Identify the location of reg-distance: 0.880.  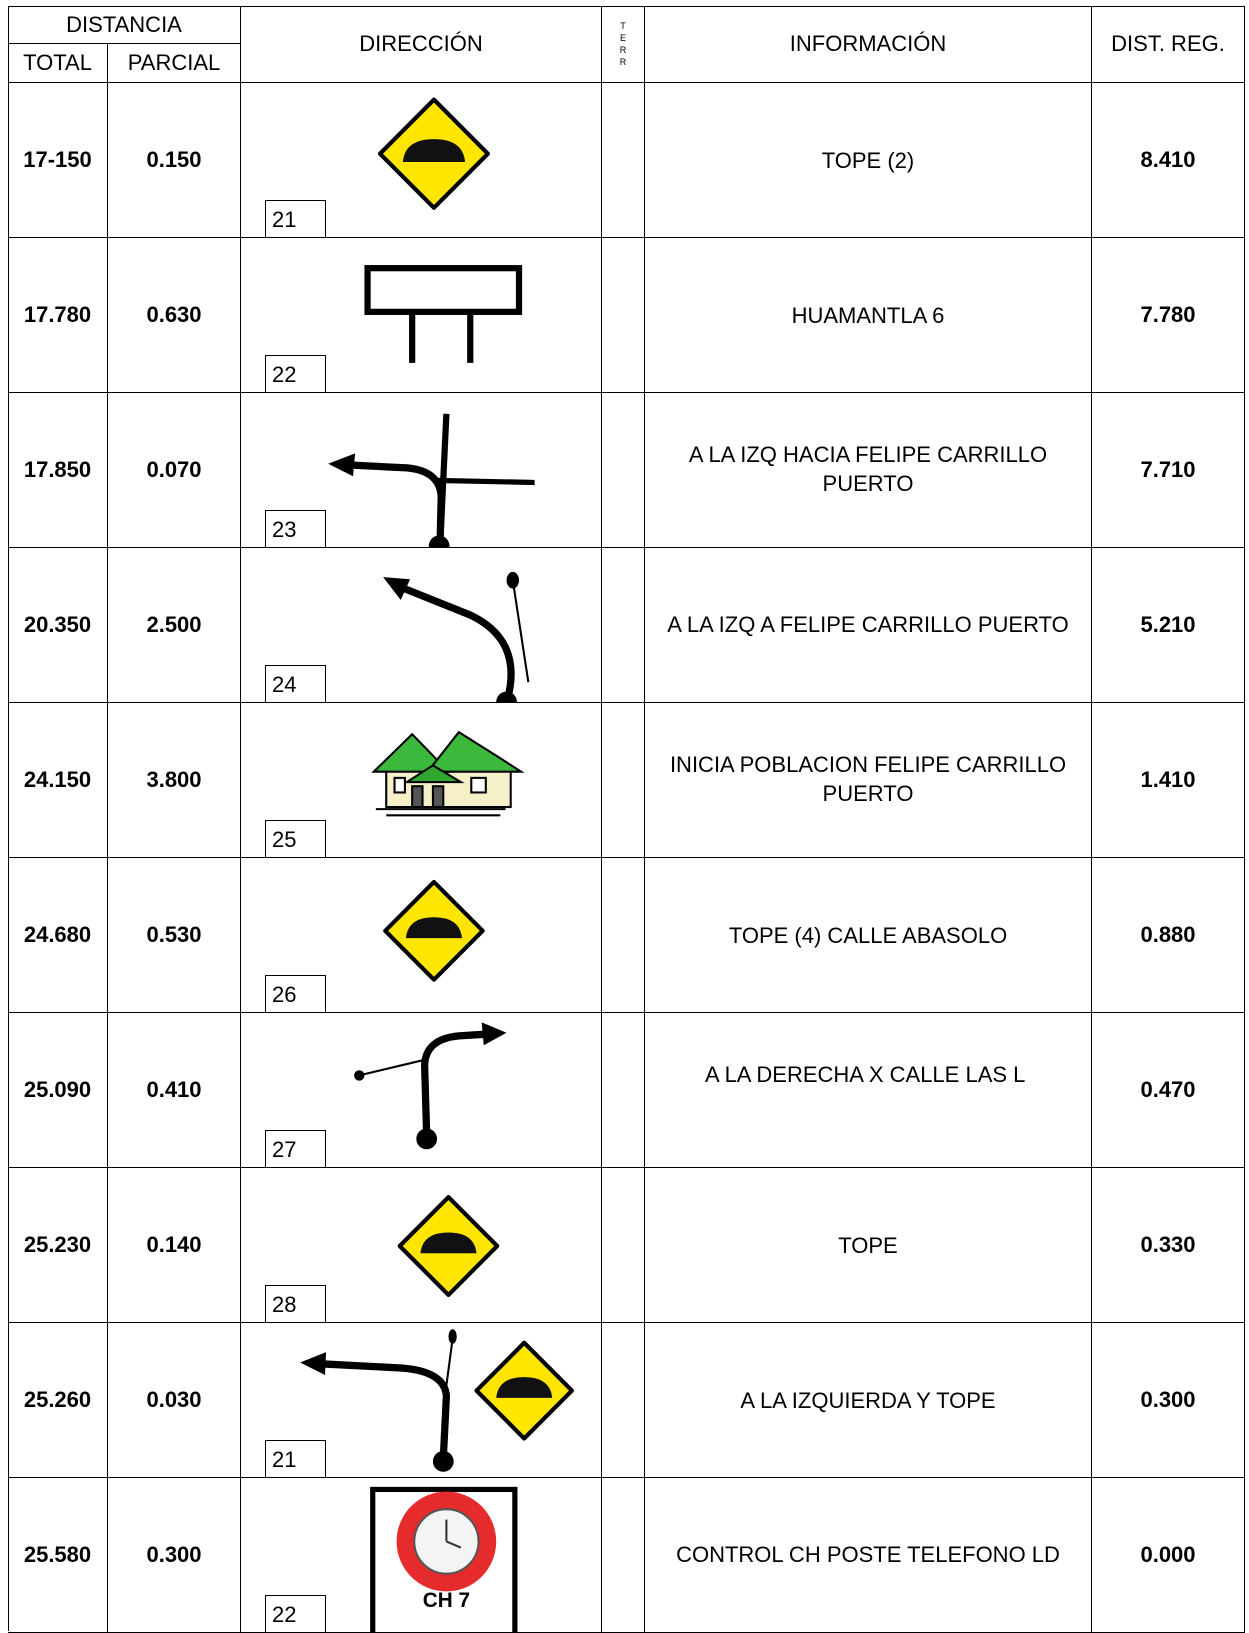
(1168, 935).